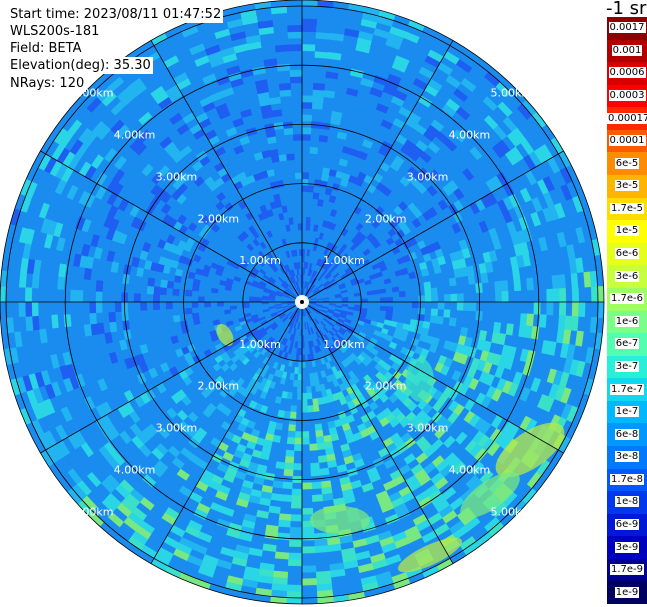 The image size is (647, 607). I want to click on aerosol-patch, so click(430, 555).